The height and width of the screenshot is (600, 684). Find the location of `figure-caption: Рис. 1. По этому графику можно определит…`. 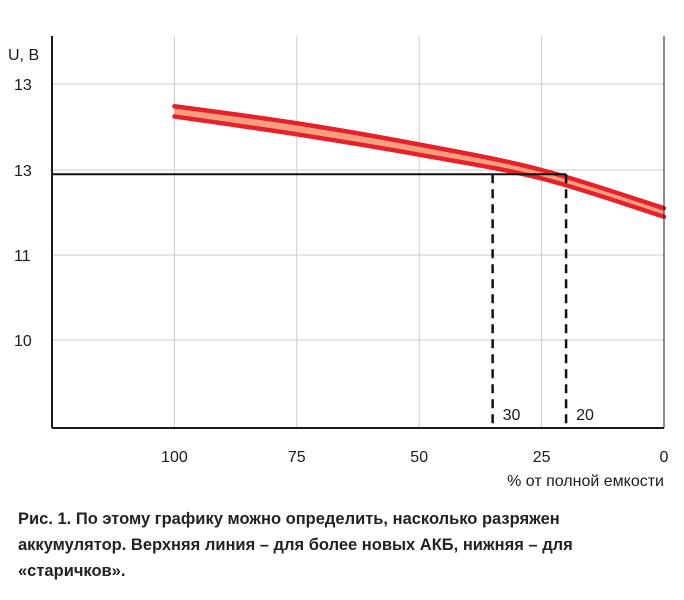

figure-caption: Рис. 1. По этому графику можно определит… is located at coordinates (295, 545).